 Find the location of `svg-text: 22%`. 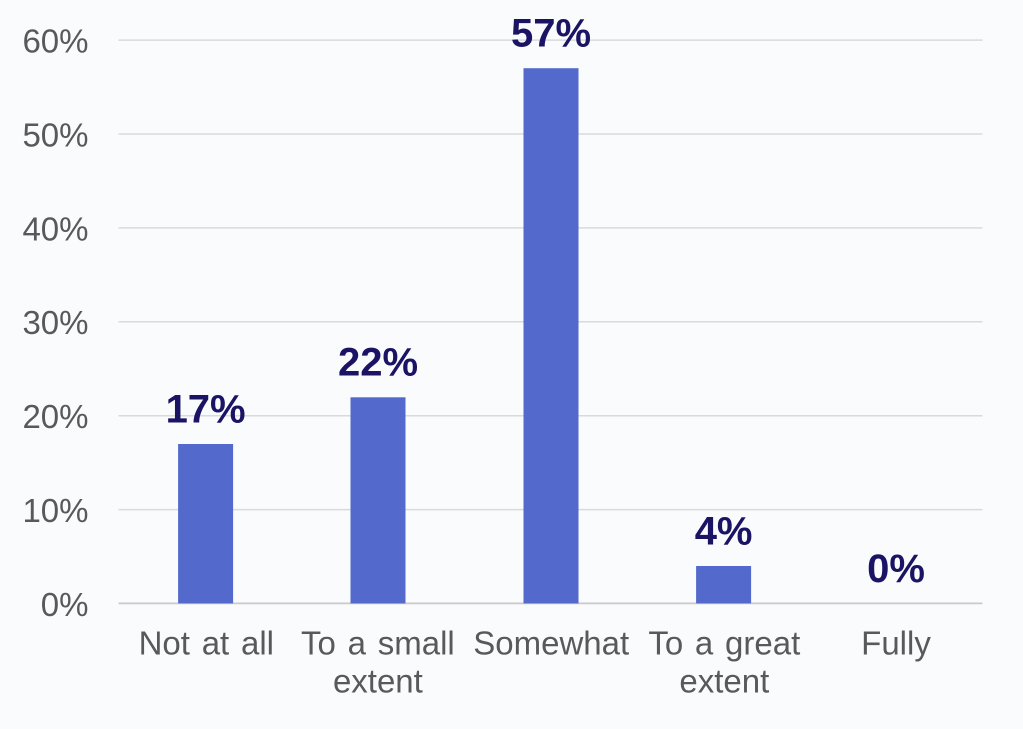

svg-text: 22% is located at coordinates (378, 363).